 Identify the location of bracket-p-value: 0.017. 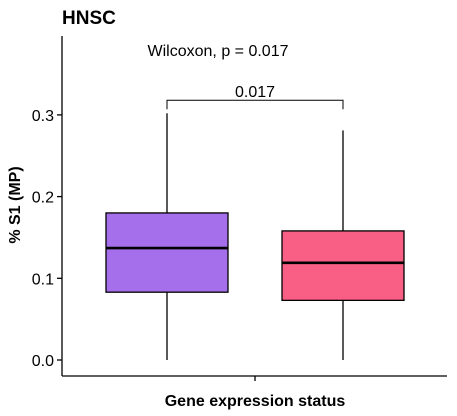
(255, 92).